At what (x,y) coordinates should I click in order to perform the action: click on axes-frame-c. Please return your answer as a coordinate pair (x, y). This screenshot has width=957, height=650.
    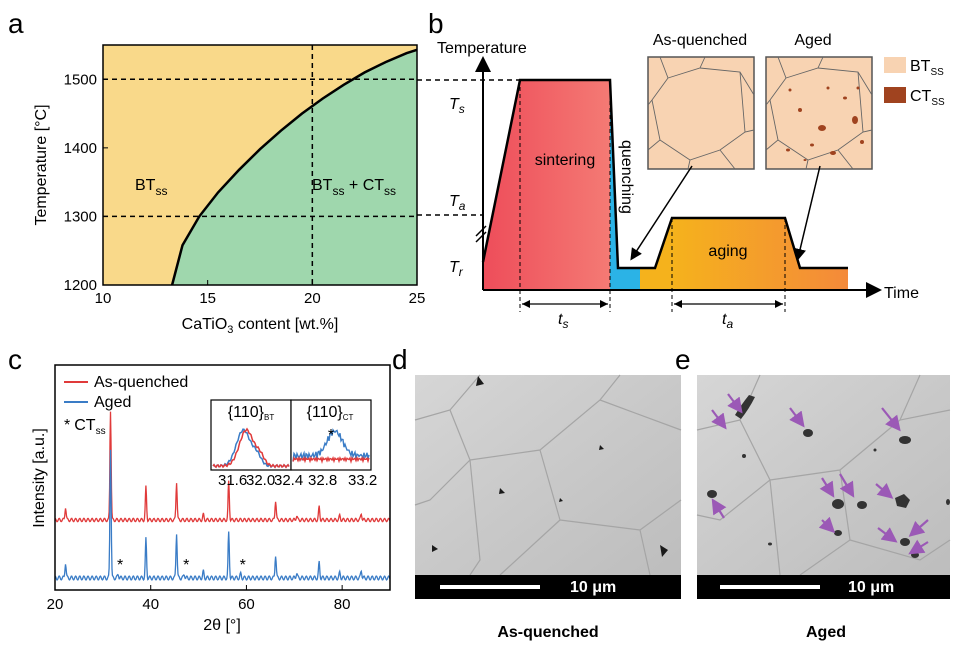
    Looking at the image, I should click on (222, 477).